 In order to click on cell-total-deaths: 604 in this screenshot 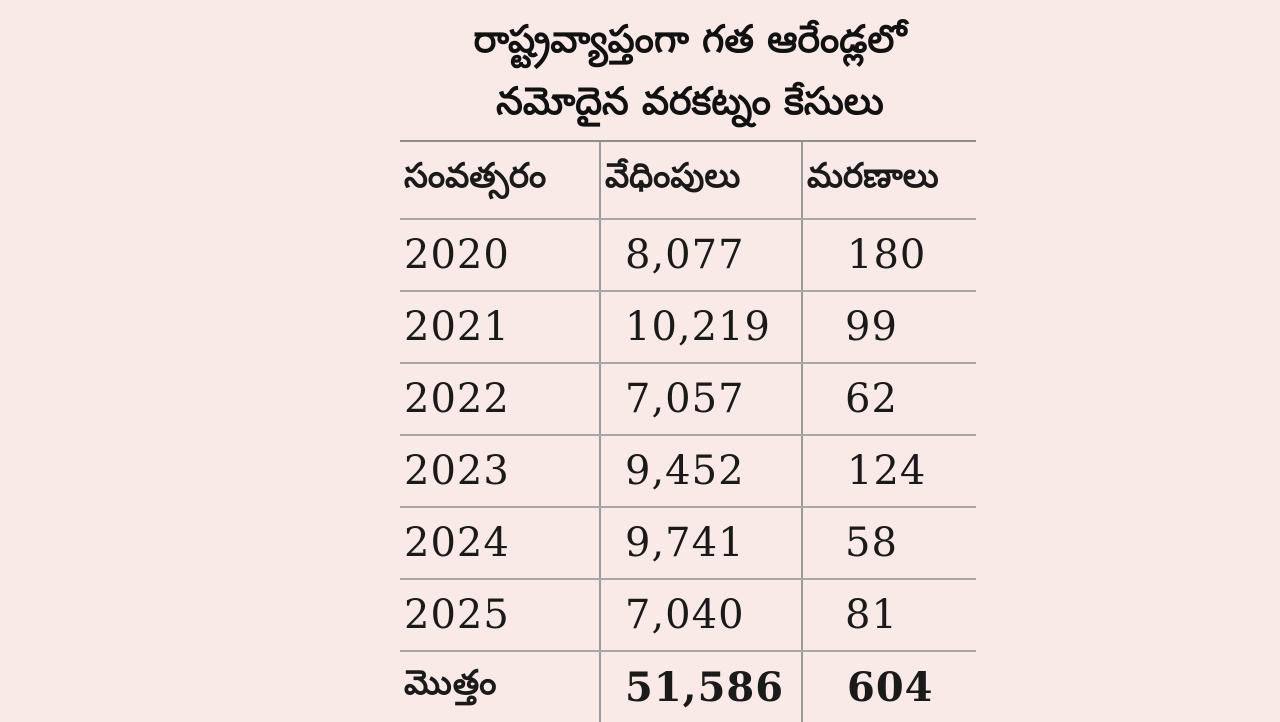, I will do `click(888, 686)`.